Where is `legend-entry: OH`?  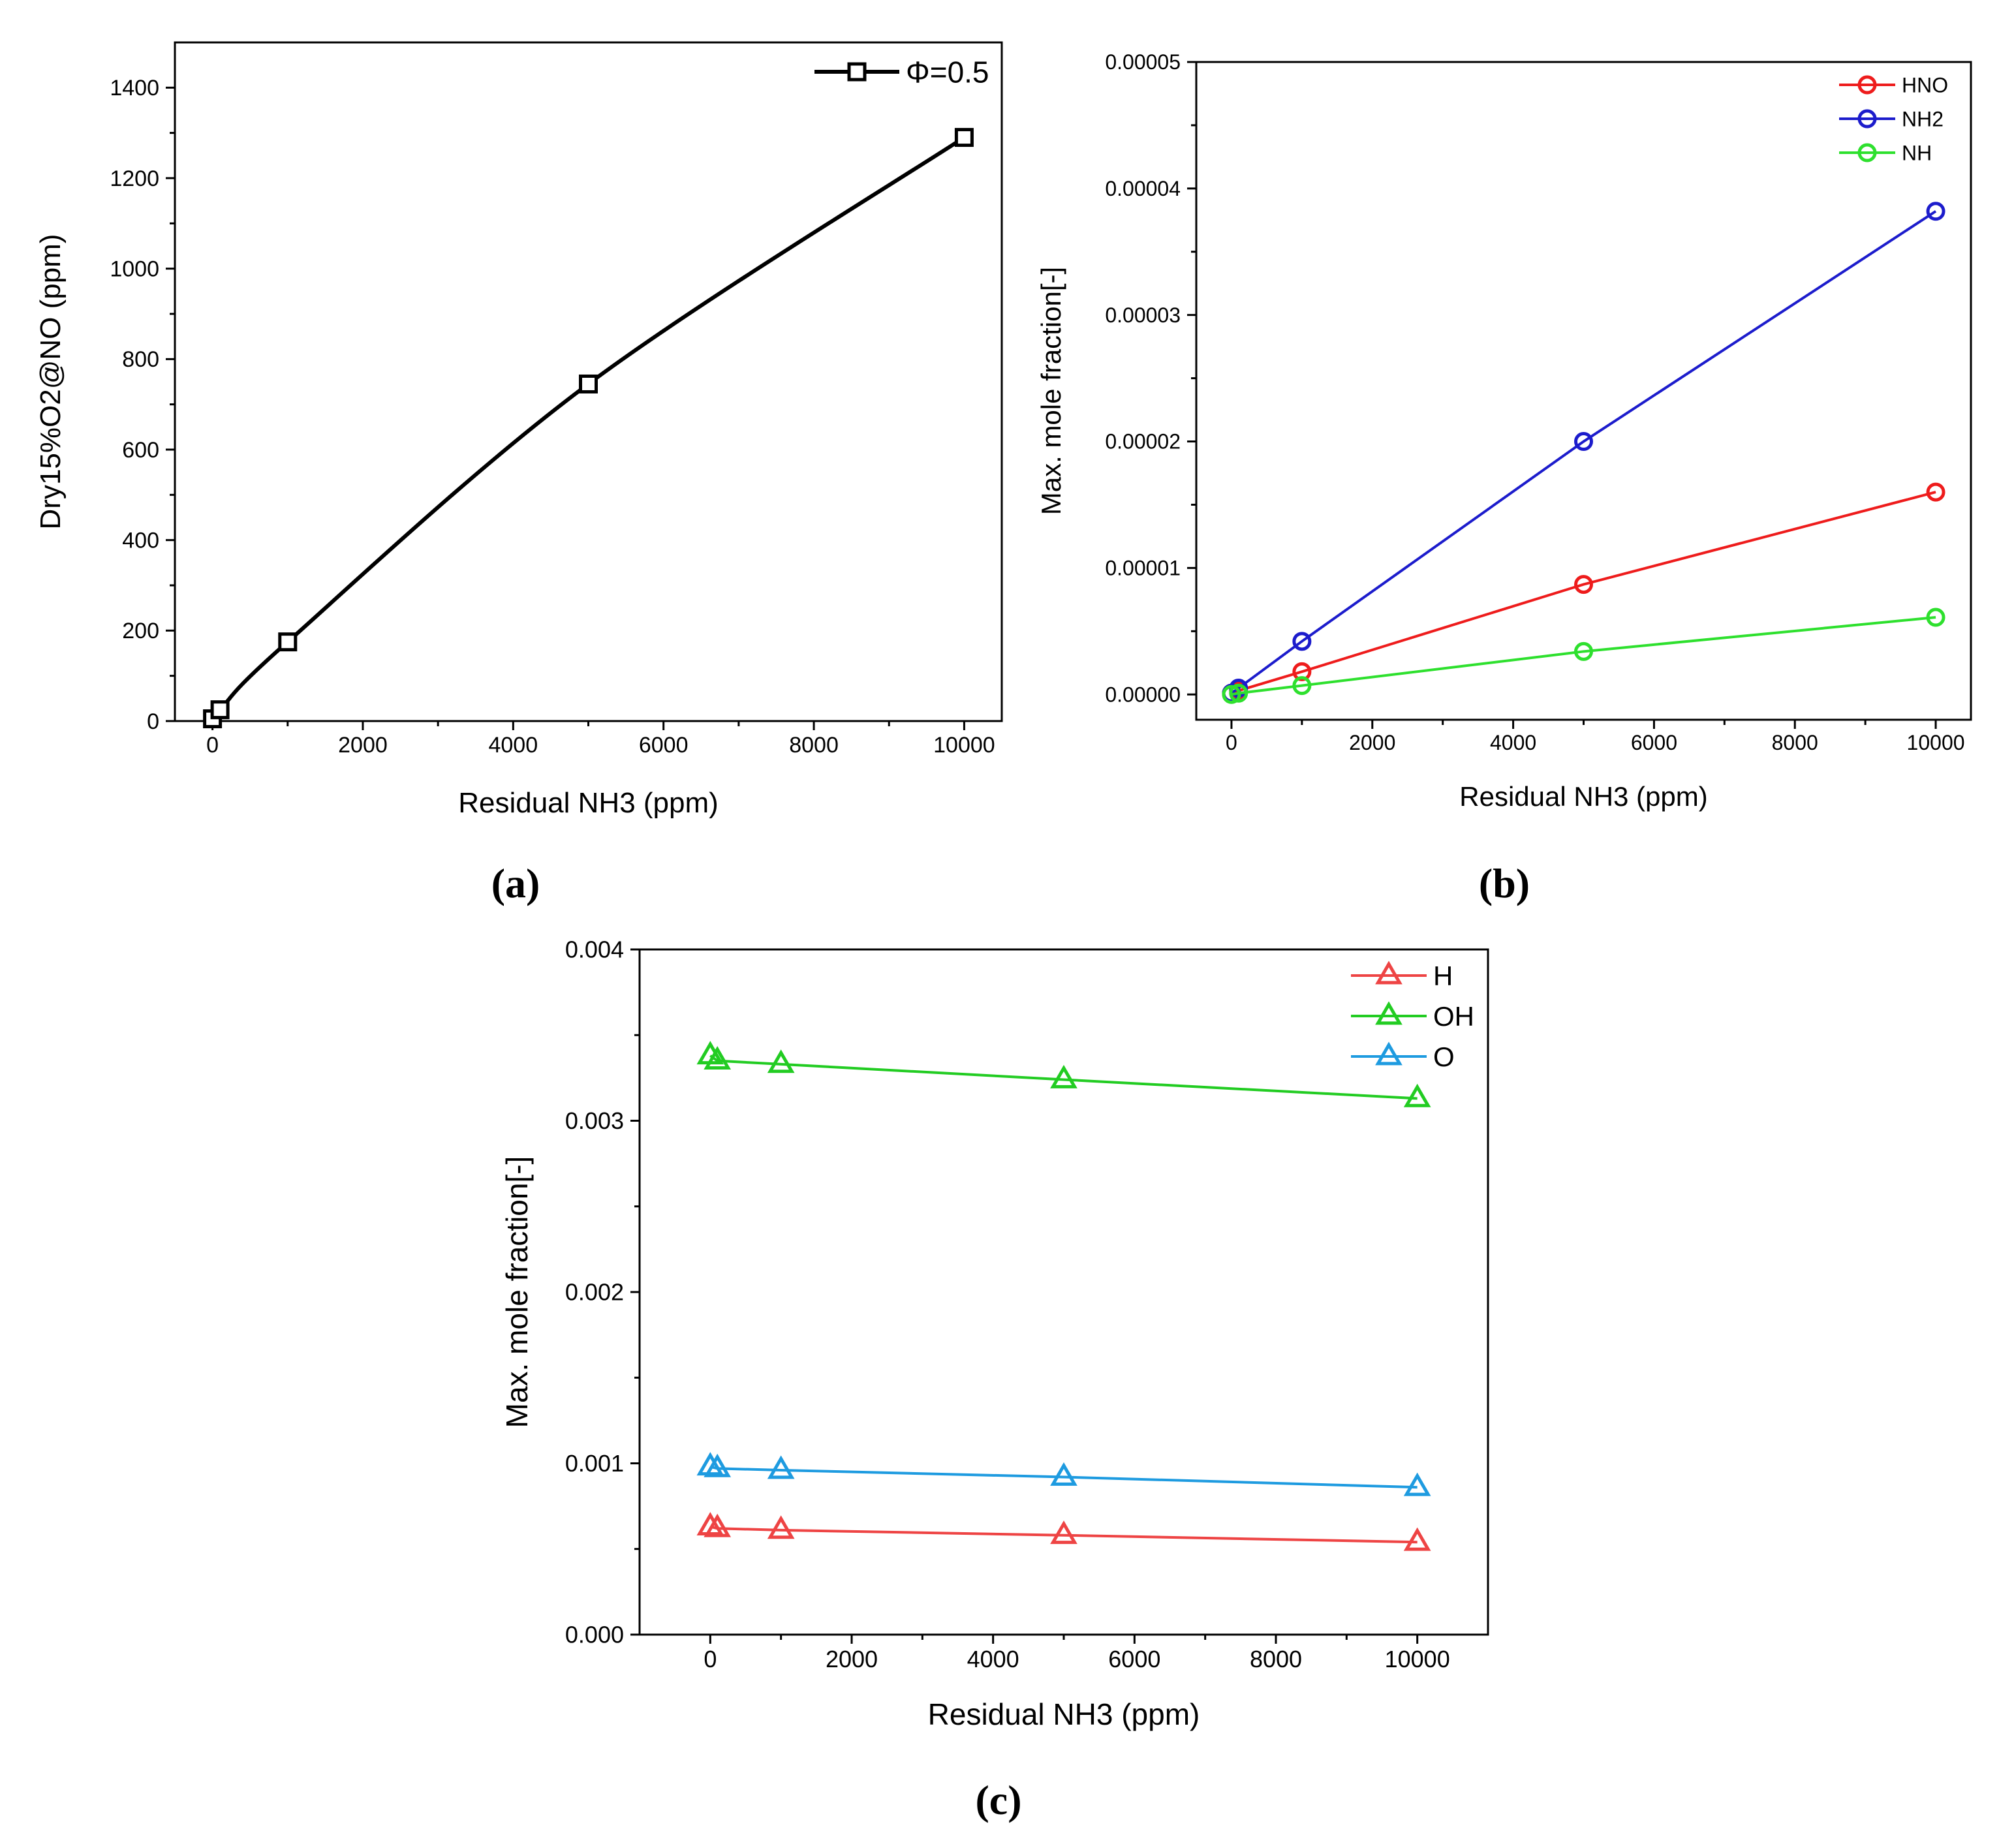 legend-entry: OH is located at coordinates (1412, 1017).